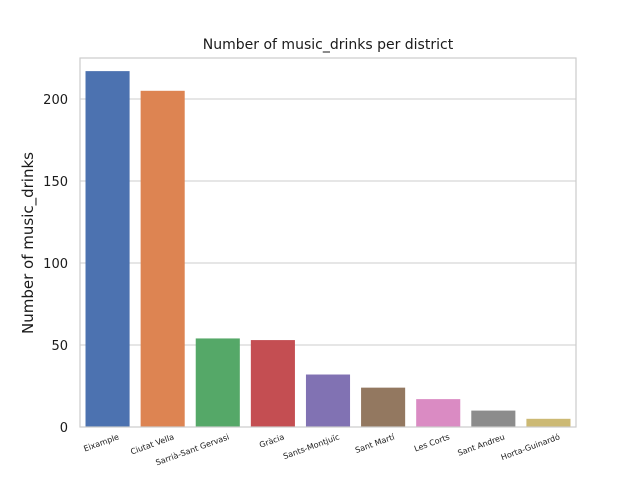 The image size is (640, 480). I want to click on y-tick-label: 50, so click(59, 346).